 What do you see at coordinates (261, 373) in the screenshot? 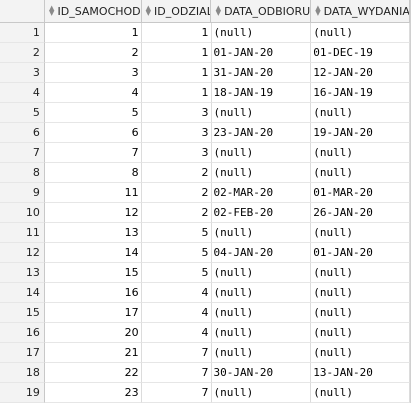
I see `cell-data-odbioru: 30-JAN-20` at bounding box center [261, 373].